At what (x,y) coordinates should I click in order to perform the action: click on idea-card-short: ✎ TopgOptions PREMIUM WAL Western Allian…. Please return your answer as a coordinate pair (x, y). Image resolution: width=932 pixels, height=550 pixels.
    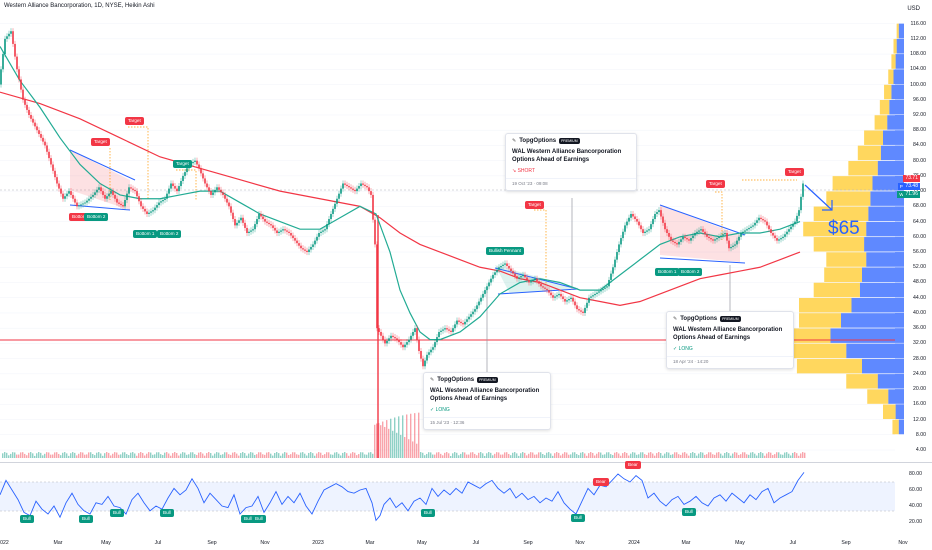
    Looking at the image, I should click on (571, 162).